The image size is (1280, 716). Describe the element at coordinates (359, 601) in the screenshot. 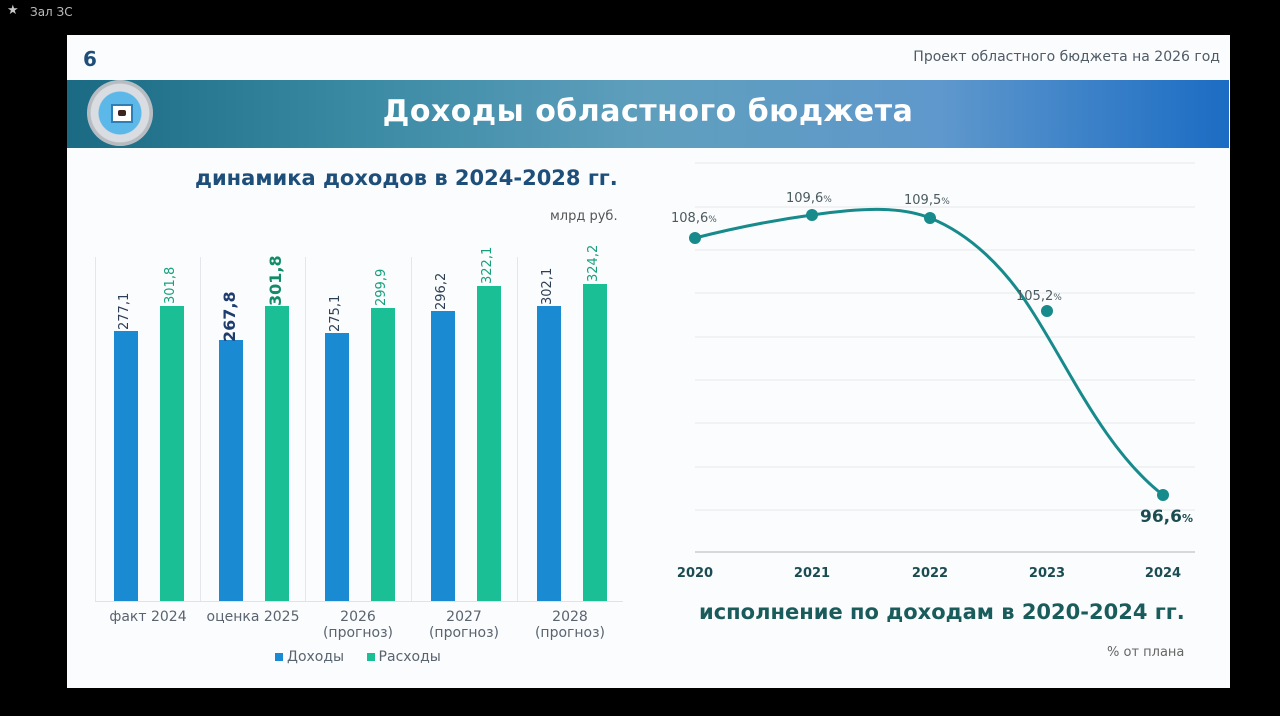

I see `bar-chart-axis` at that location.